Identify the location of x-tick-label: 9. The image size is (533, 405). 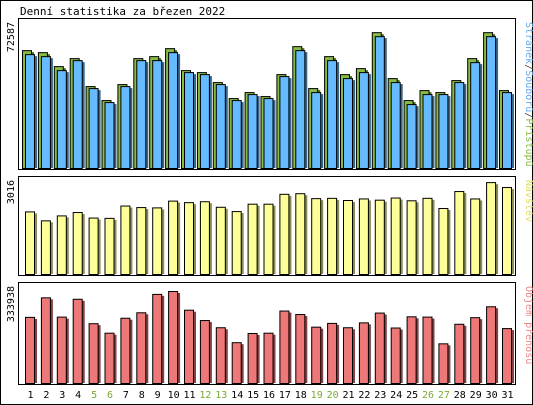
(158, 395).